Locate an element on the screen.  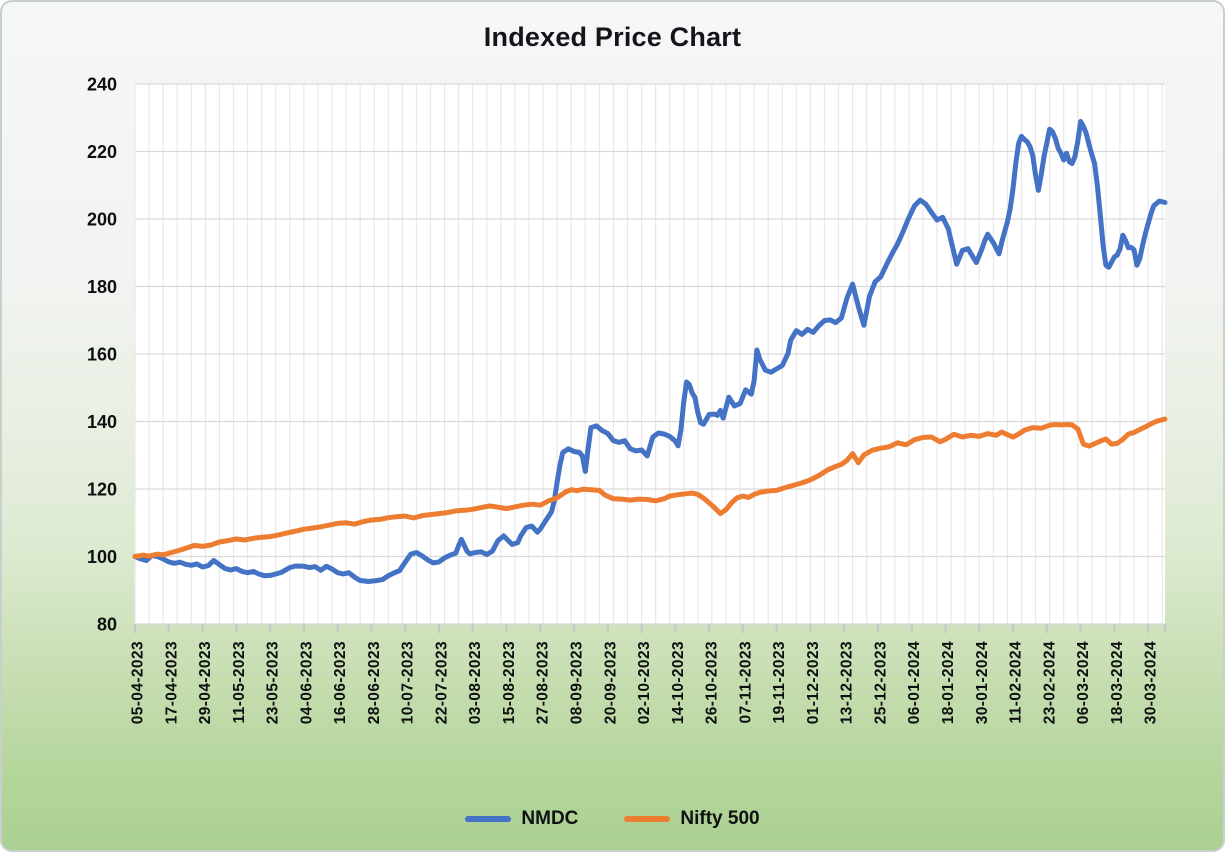
x-axis-label: 30-01-2024 is located at coordinates (982, 682).